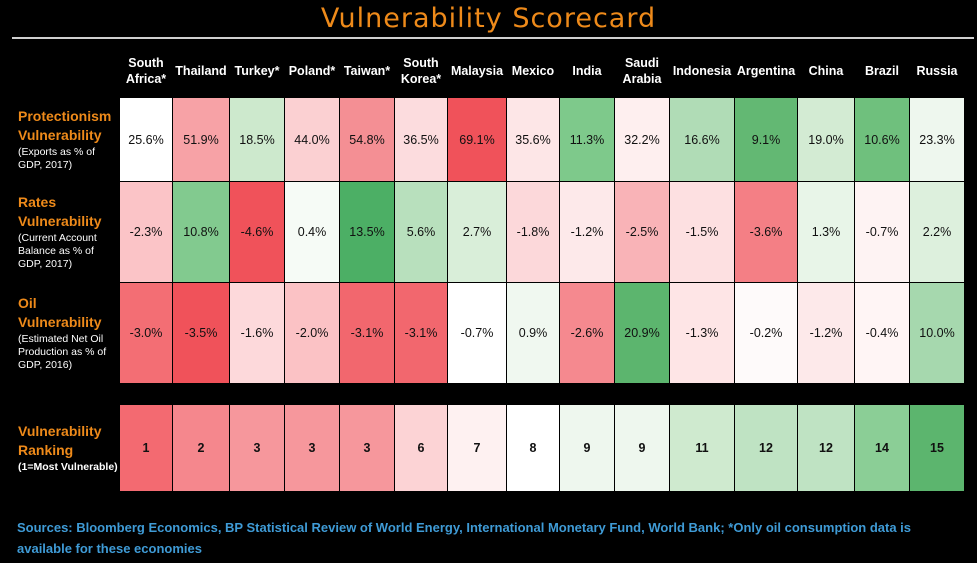 The width and height of the screenshot is (977, 563). What do you see at coordinates (642, 63) in the screenshot?
I see `column-header-text: Saudi` at bounding box center [642, 63].